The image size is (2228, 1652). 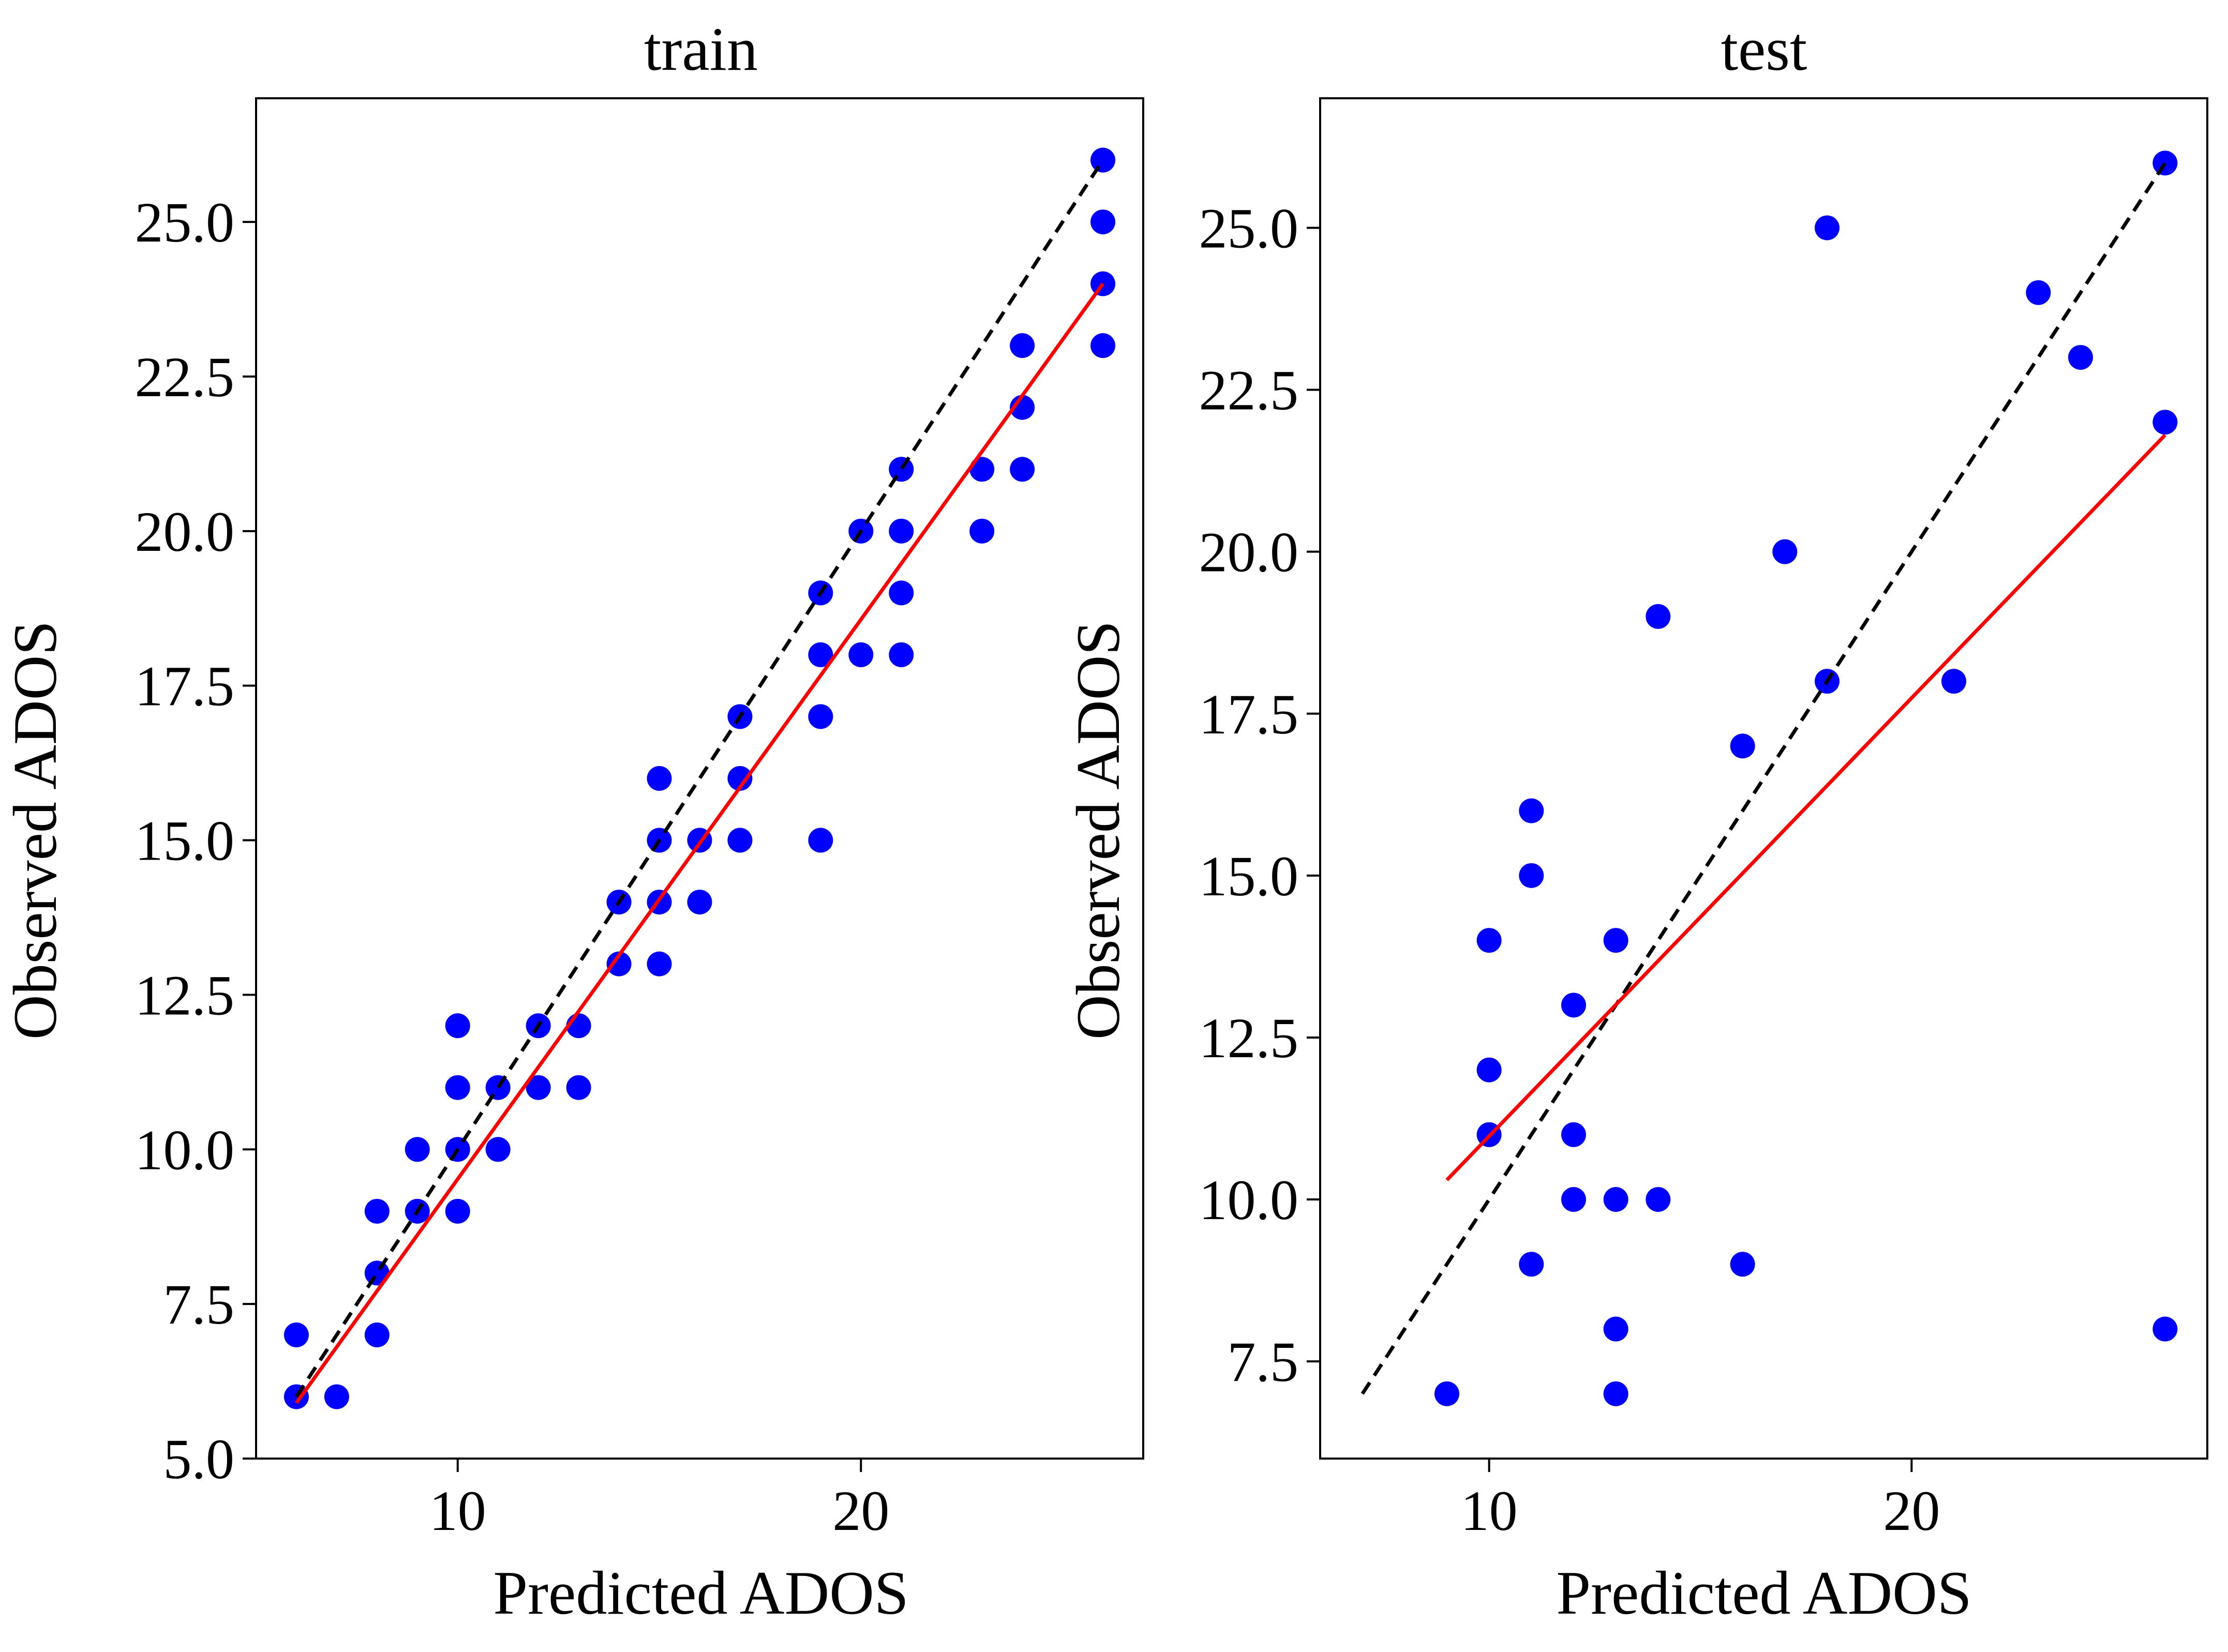 I want to click on test-y-tick-label: 7.5, so click(x=1263, y=1361).